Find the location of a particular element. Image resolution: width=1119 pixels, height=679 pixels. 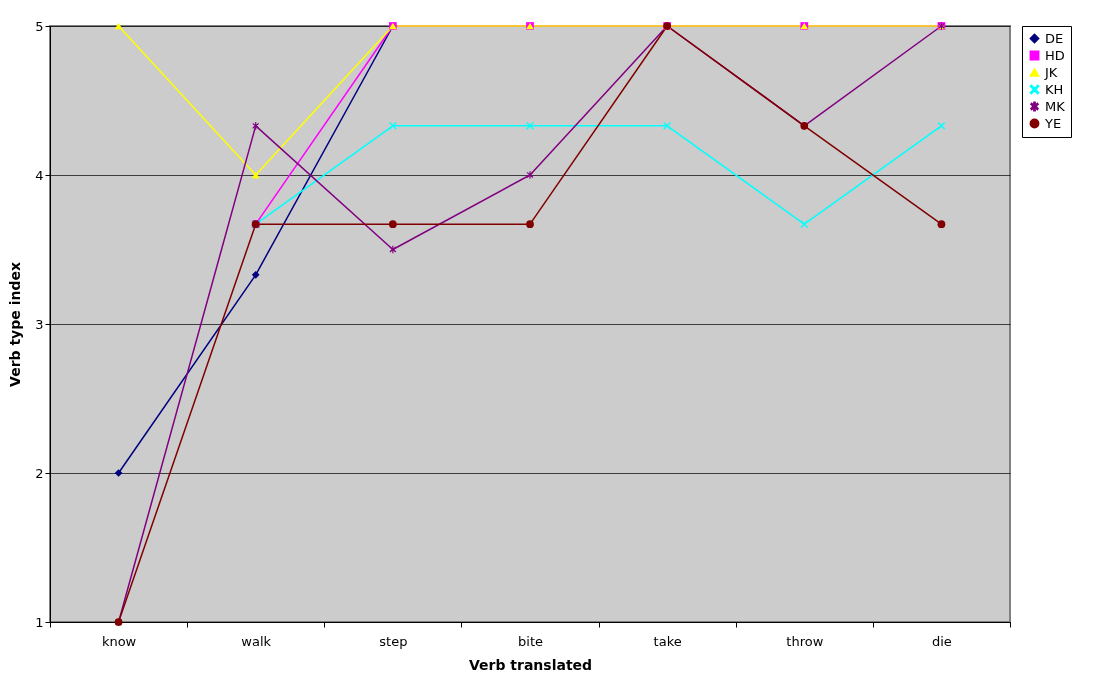

x-tick-label: bite is located at coordinates (530, 641).